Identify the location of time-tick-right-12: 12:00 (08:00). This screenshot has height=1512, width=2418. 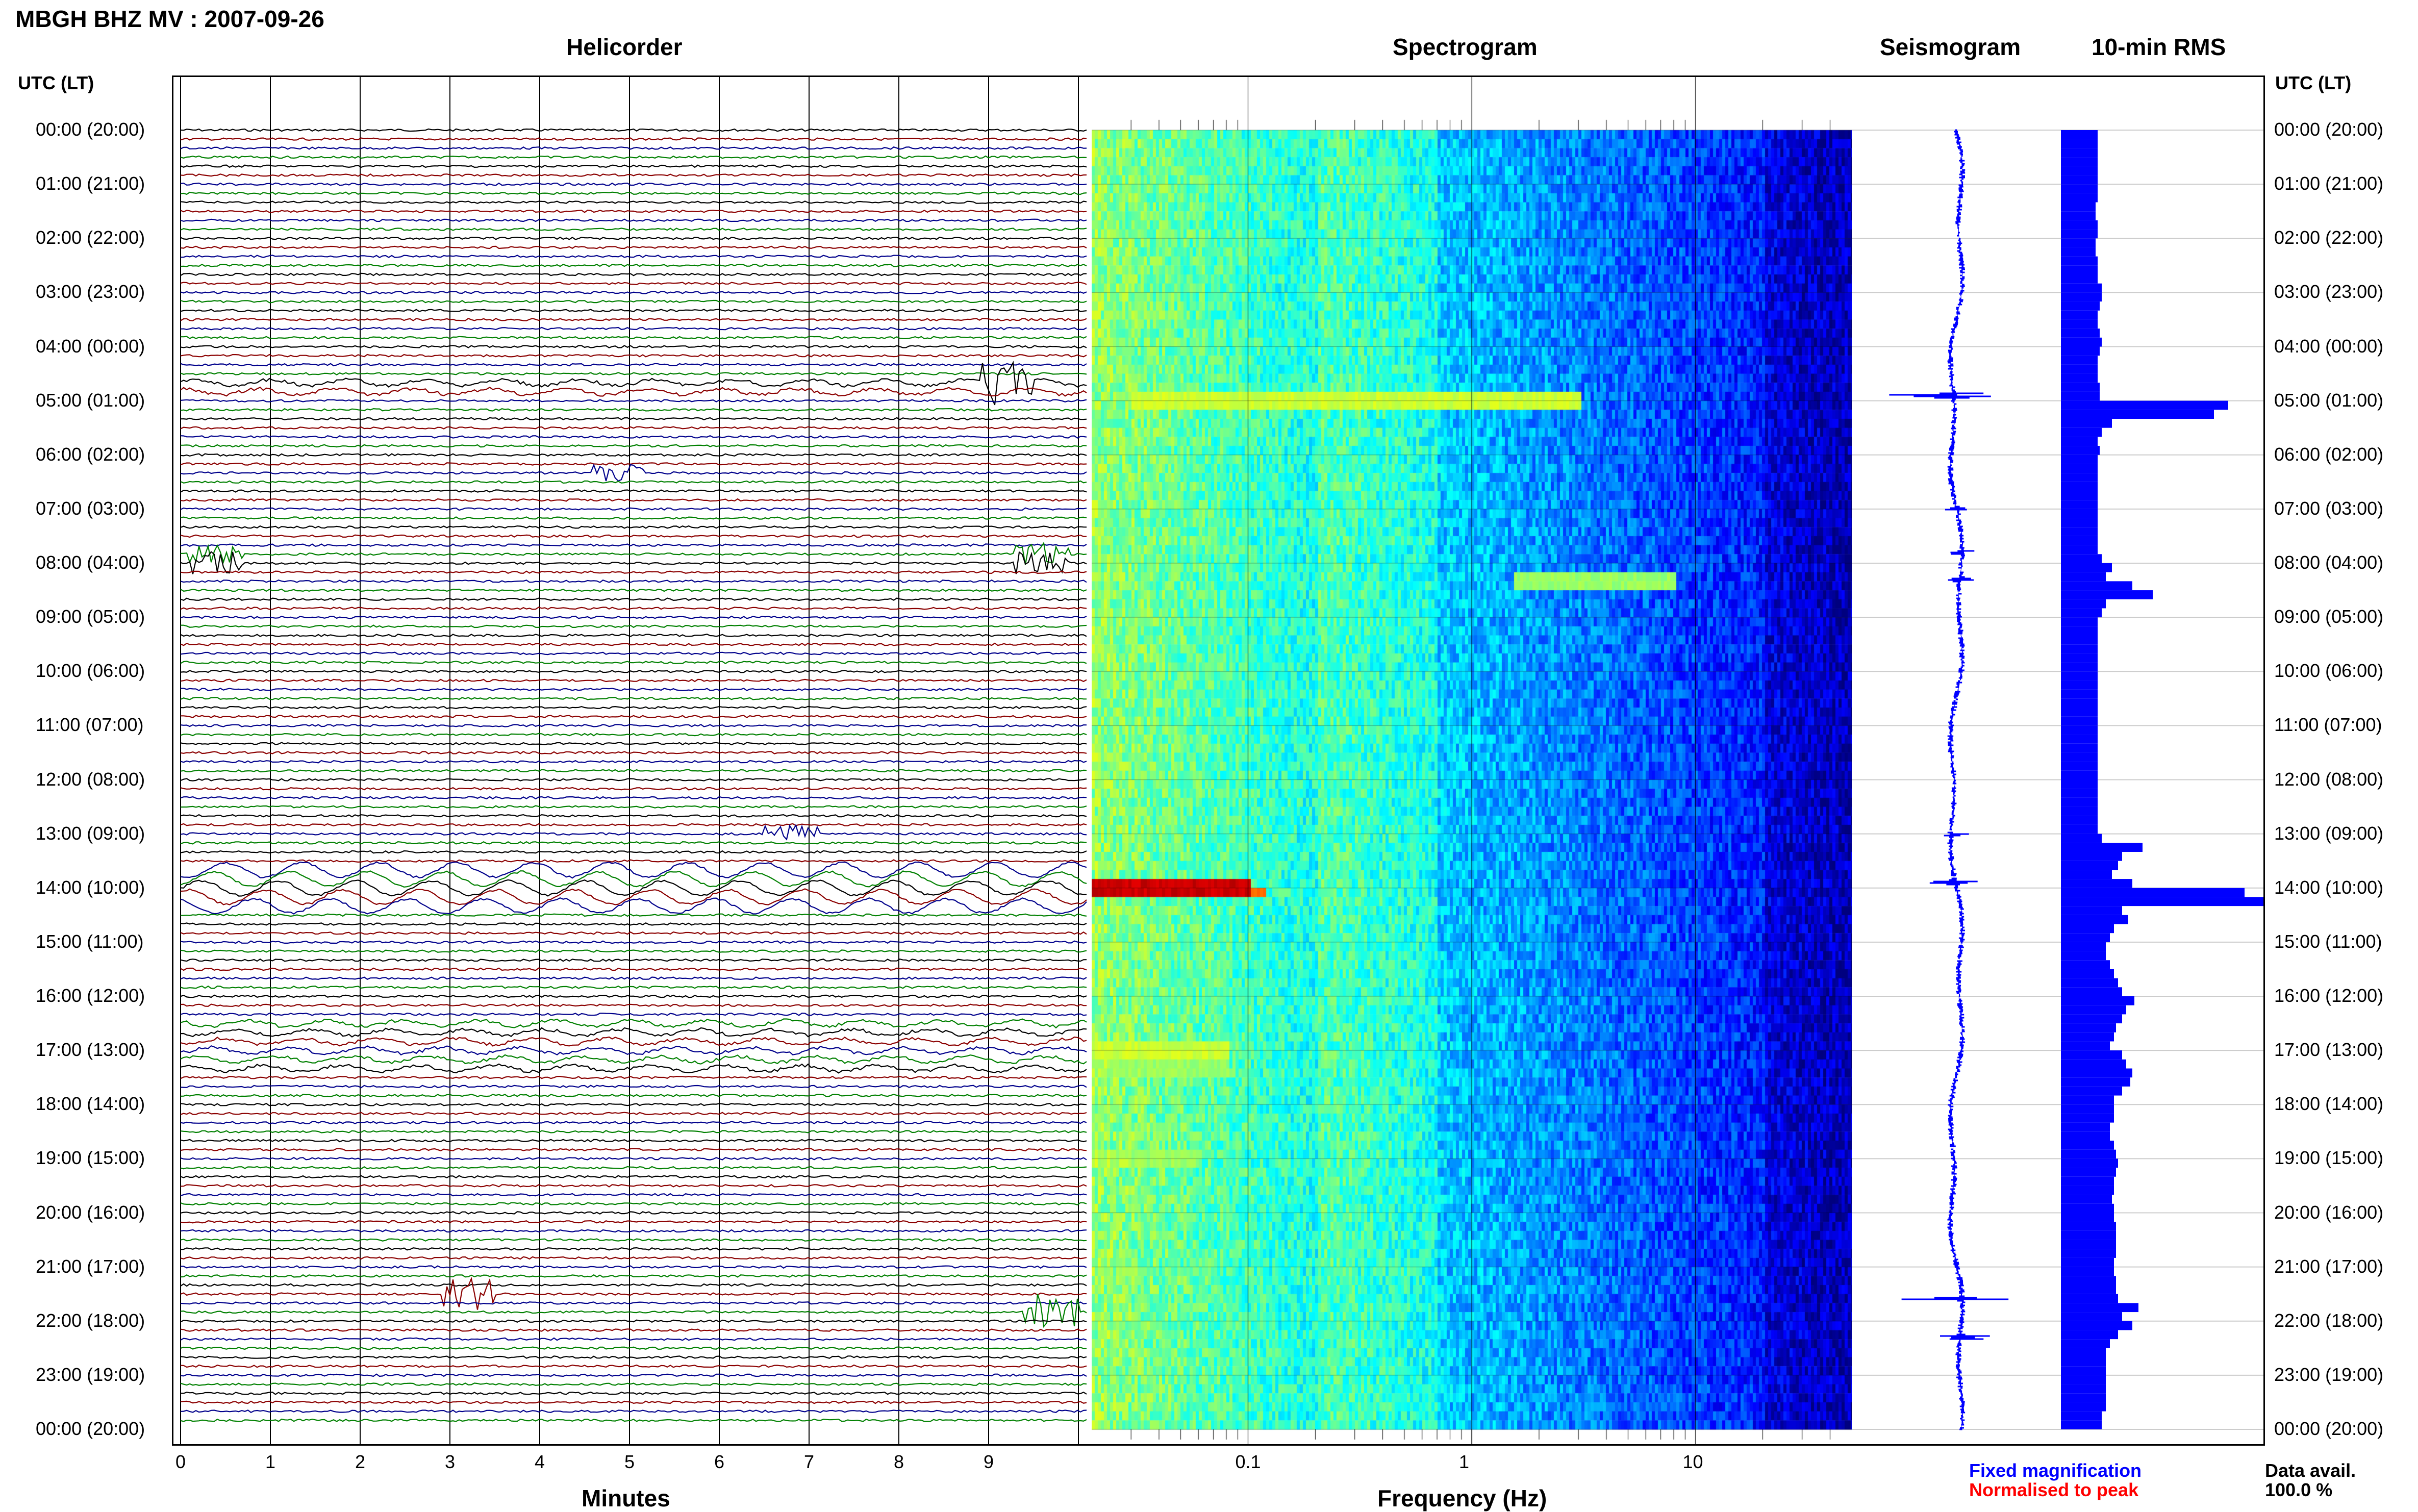
(2329, 779).